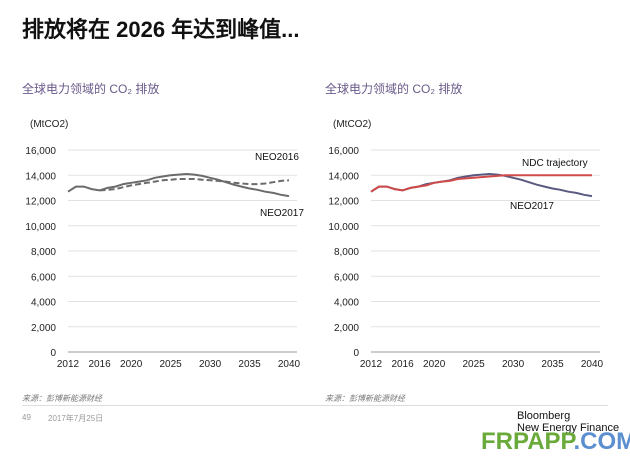 The width and height of the screenshot is (630, 466). I want to click on footer-divider, so click(315, 405).